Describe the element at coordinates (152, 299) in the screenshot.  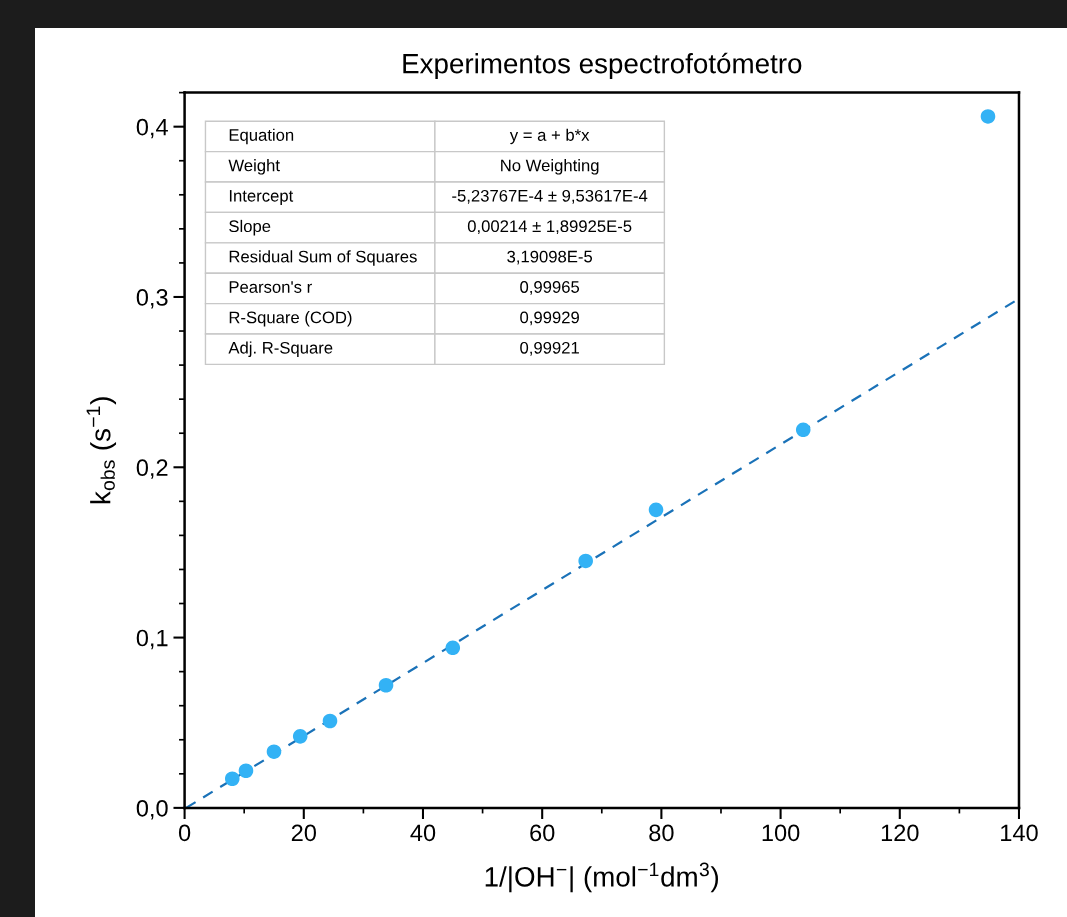
I see `y-tick-label: 0,3` at that location.